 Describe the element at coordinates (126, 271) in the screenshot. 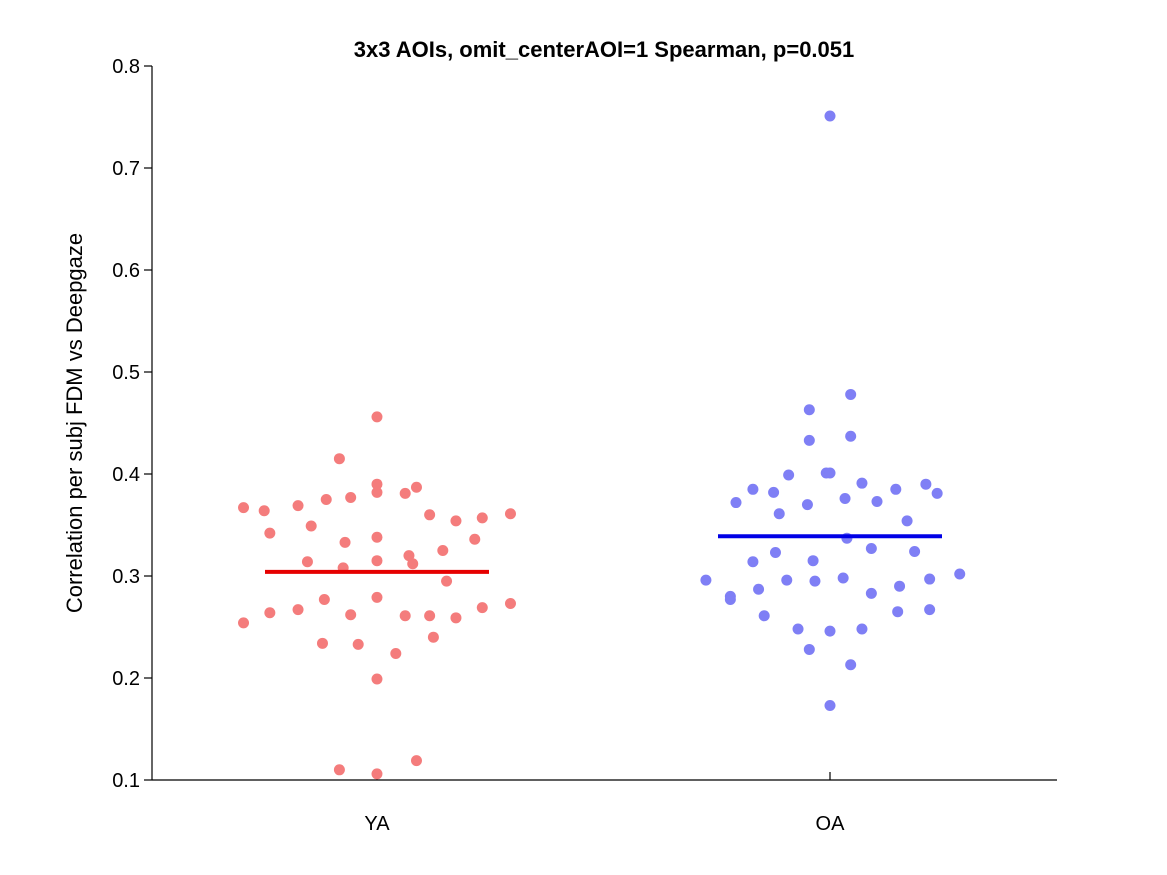

I see `y-tick-label: 0.6` at that location.